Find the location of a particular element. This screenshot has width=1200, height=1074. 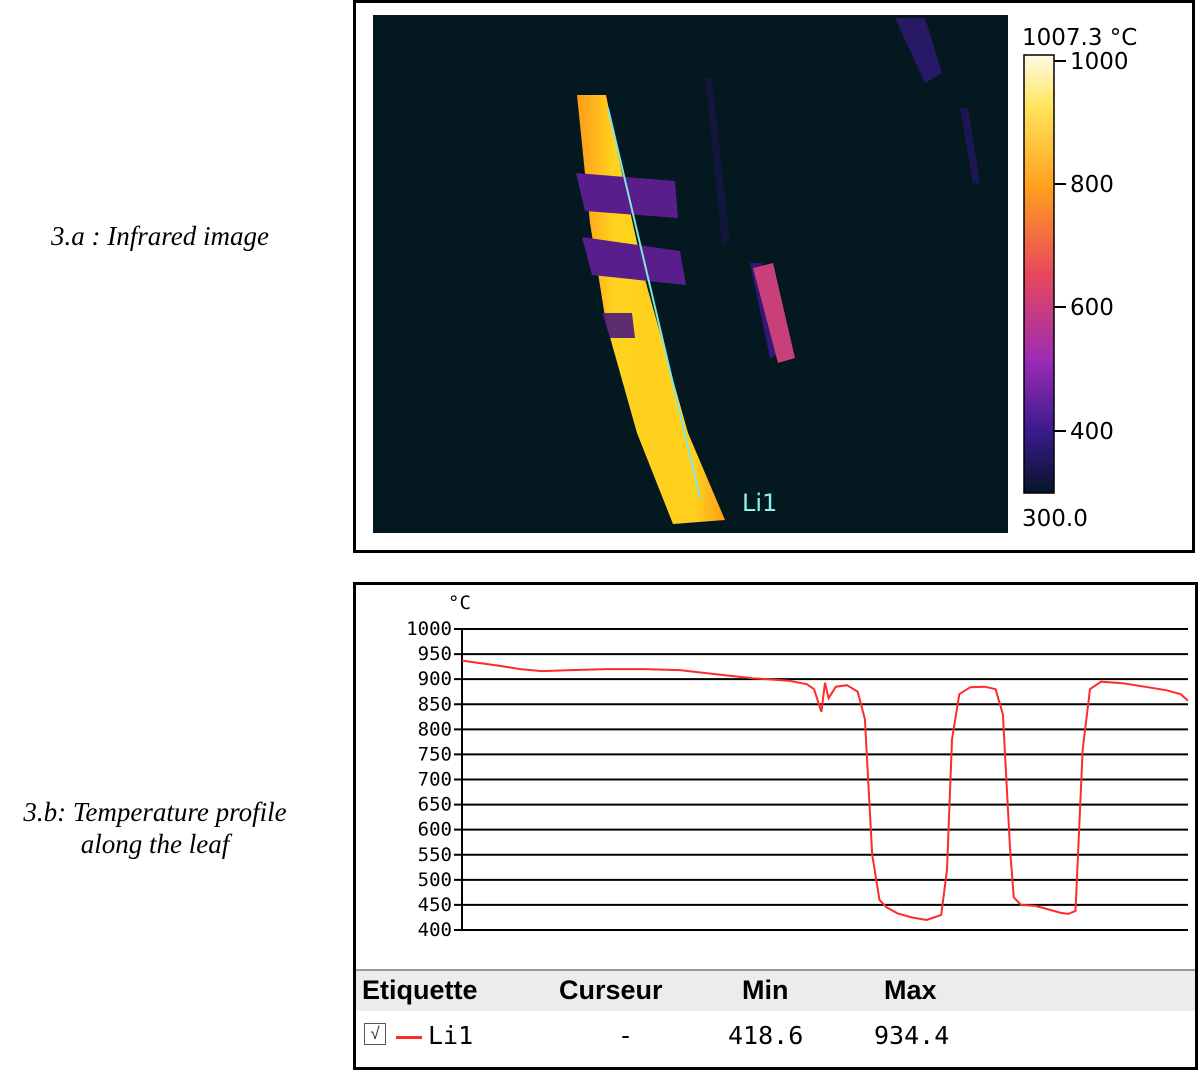

measurement-line-label: Li1 is located at coordinates (759, 503).